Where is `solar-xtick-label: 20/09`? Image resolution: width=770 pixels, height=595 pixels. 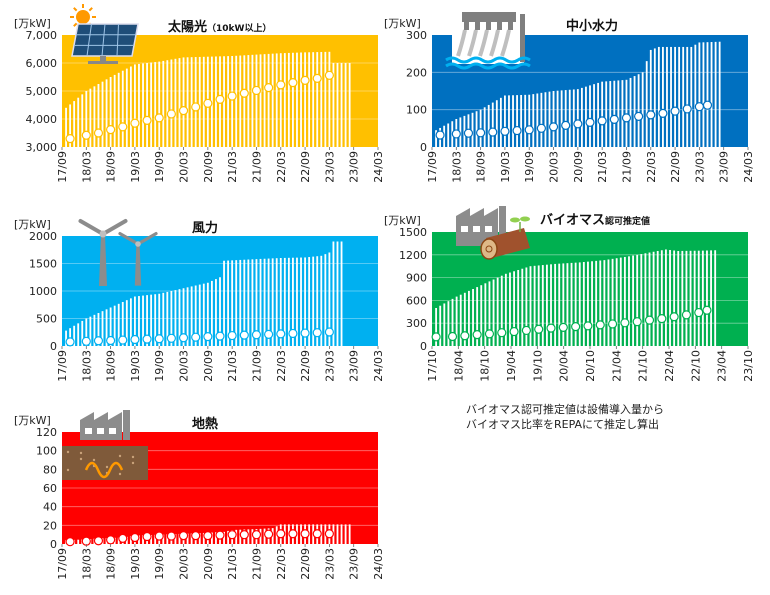 solar-xtick-label: 20/09 is located at coordinates (208, 167).